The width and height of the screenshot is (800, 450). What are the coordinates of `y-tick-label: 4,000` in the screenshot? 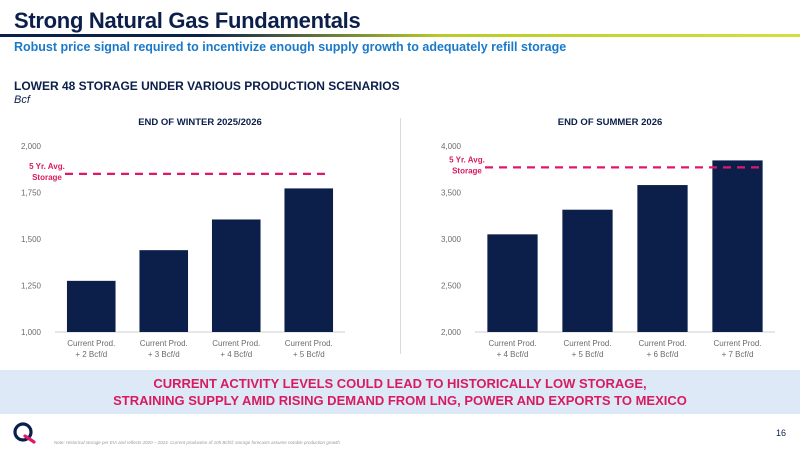 It's located at (451, 146).